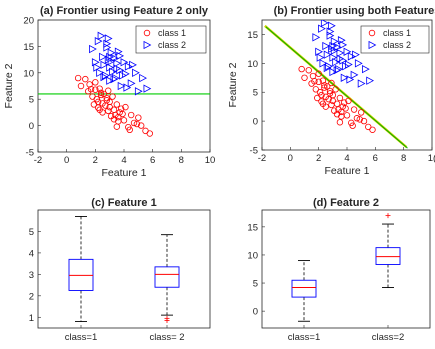 This screenshot has width=435, height=349. I want to click on legend-label-class-1-b: class 1, so click(397, 33).